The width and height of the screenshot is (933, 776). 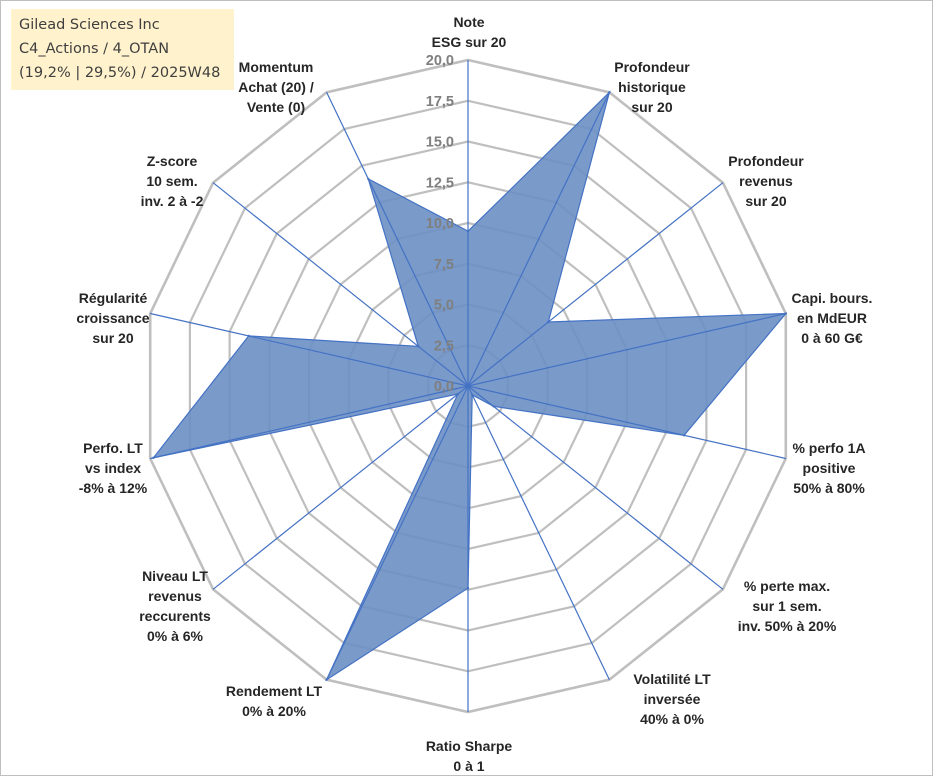 What do you see at coordinates (89, 25) in the screenshot?
I see `company-name: Gilead Sciences Inc` at bounding box center [89, 25].